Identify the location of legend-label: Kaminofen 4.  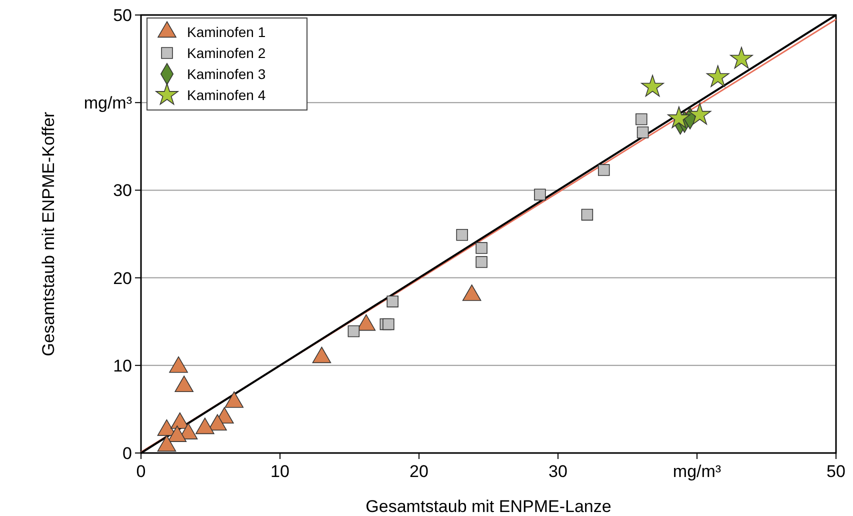
(226, 95).